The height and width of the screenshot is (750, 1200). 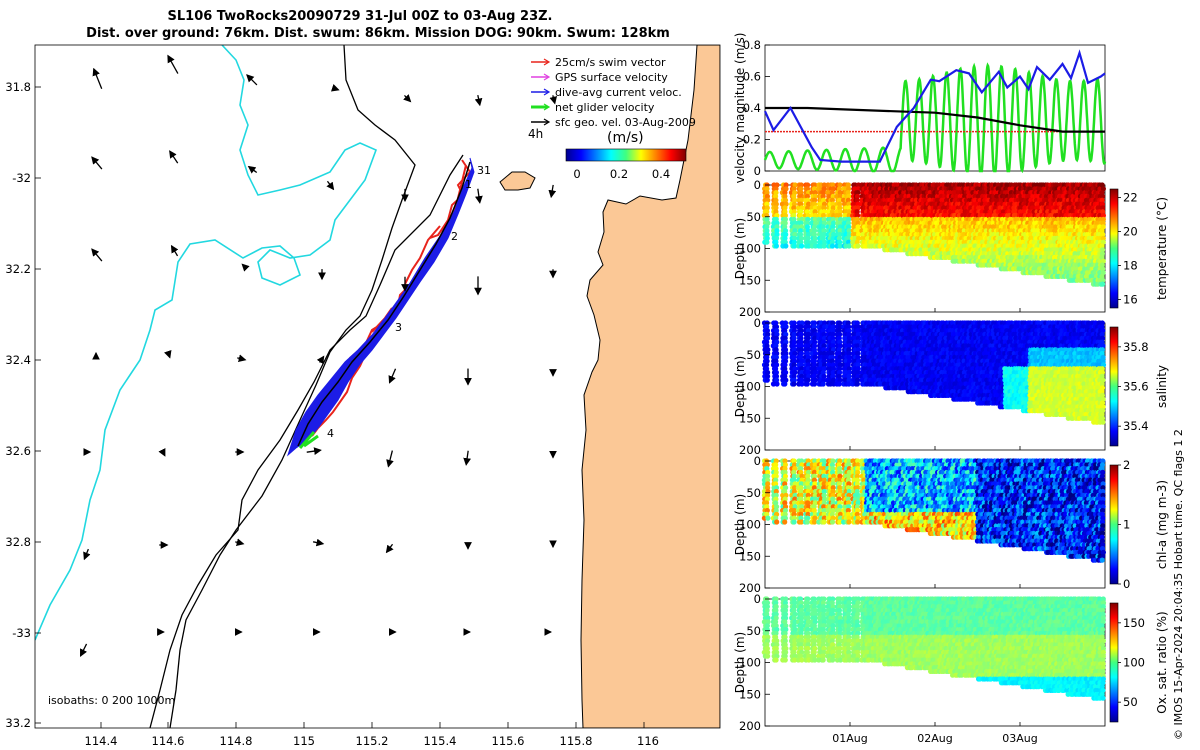 What do you see at coordinates (752, 77) in the screenshot?
I see `velocity-y-tick-label: 0.6` at bounding box center [752, 77].